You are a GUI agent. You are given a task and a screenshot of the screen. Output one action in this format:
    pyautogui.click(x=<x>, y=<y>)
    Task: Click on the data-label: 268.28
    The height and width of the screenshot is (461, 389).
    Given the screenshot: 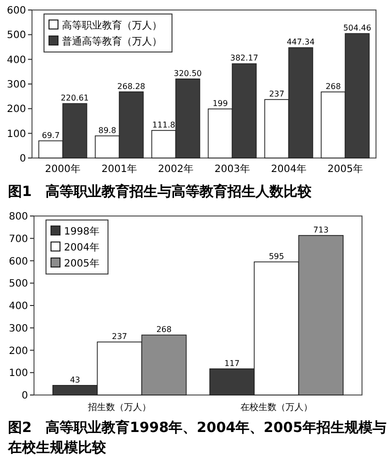 What is the action you would take?
    pyautogui.click(x=131, y=86)
    